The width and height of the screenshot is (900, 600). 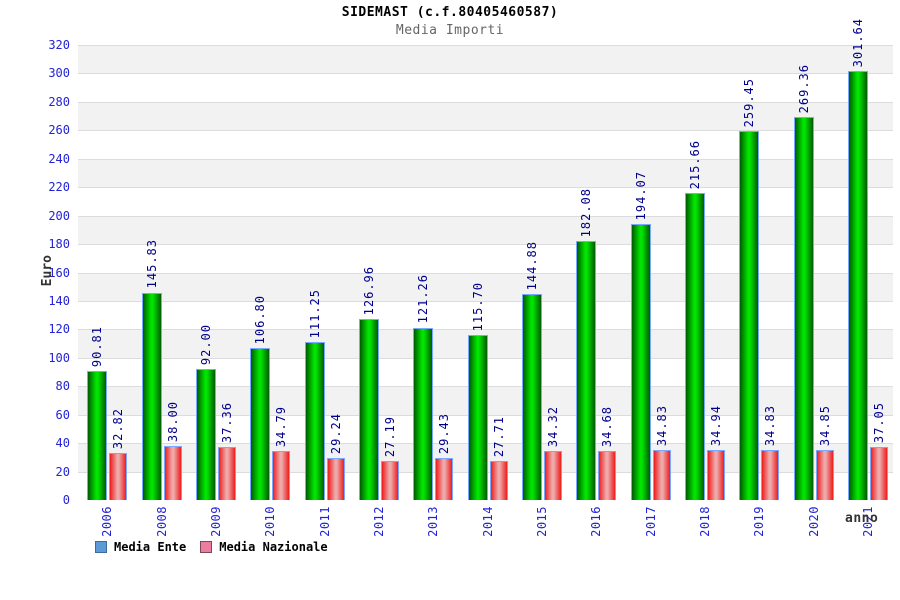 I want to click on legend-item-media-nazionale: Media Nazionale, so click(x=264, y=547).